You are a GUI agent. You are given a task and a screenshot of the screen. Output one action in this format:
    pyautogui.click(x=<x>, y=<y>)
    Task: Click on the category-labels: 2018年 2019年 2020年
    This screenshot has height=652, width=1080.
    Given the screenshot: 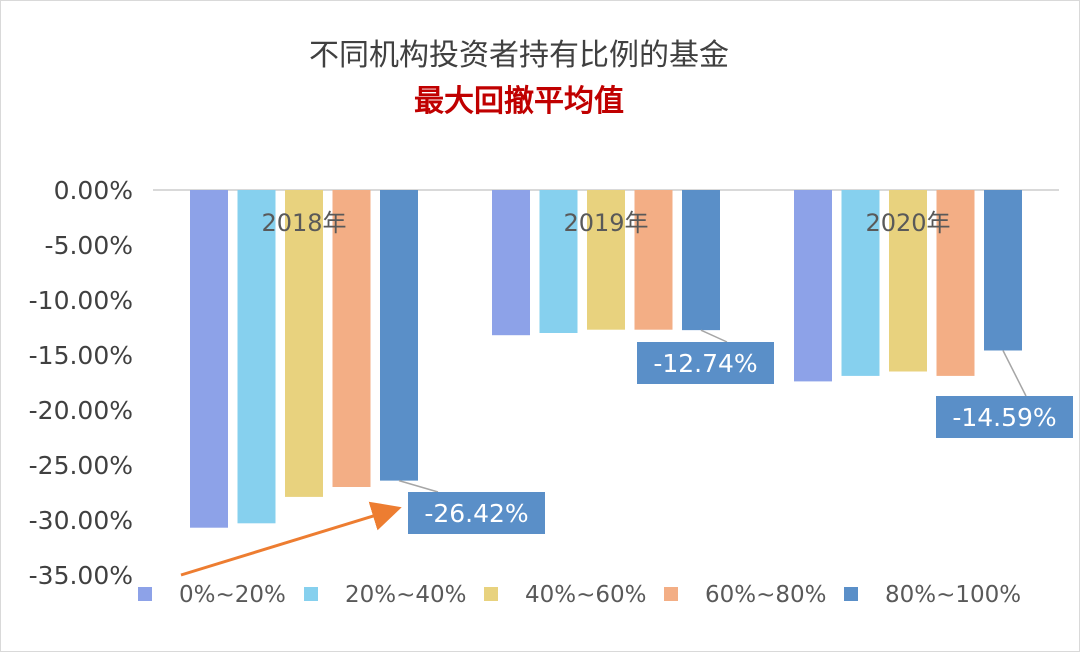 What is the action you would take?
    pyautogui.click(x=605, y=223)
    